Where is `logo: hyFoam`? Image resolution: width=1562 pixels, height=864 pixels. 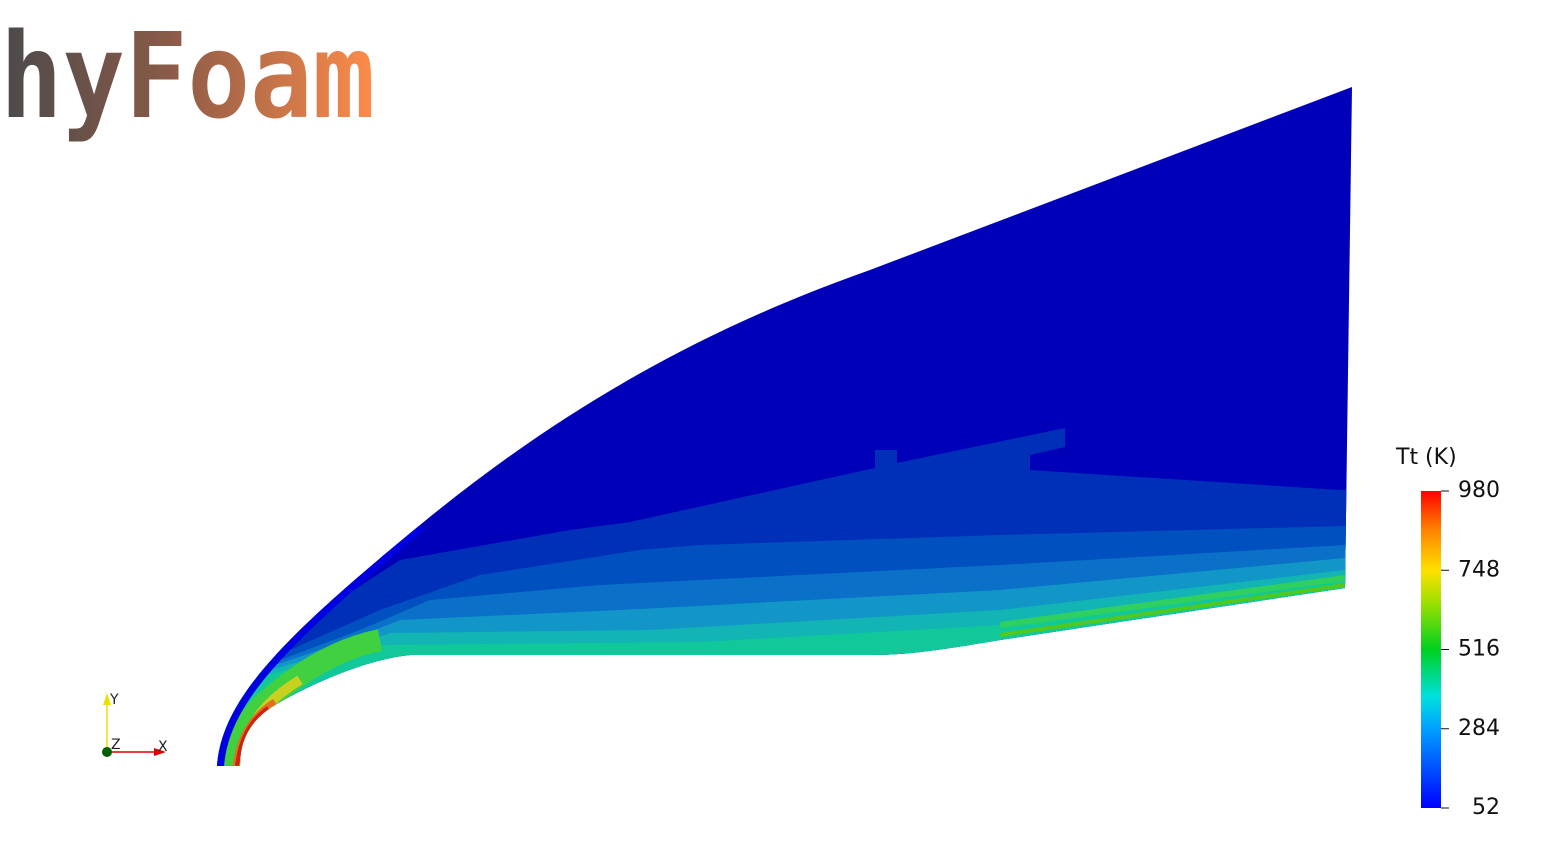
logo: hyFoam is located at coordinates (187, 76).